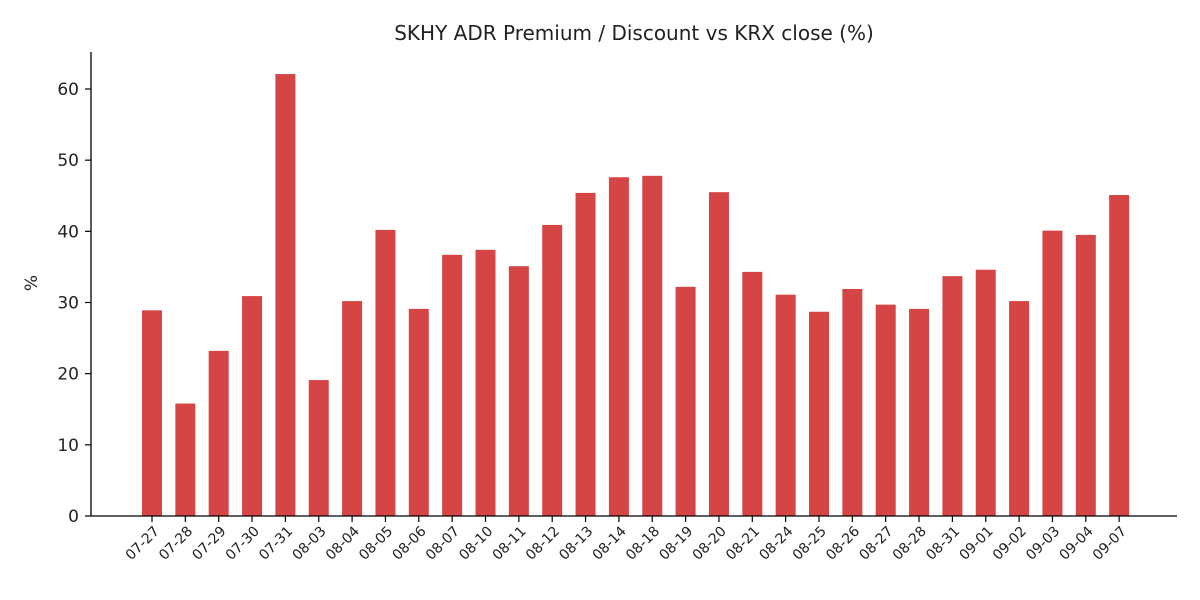  Describe the element at coordinates (410, 543) in the screenshot. I see `x-tick-label: 08-06` at that location.